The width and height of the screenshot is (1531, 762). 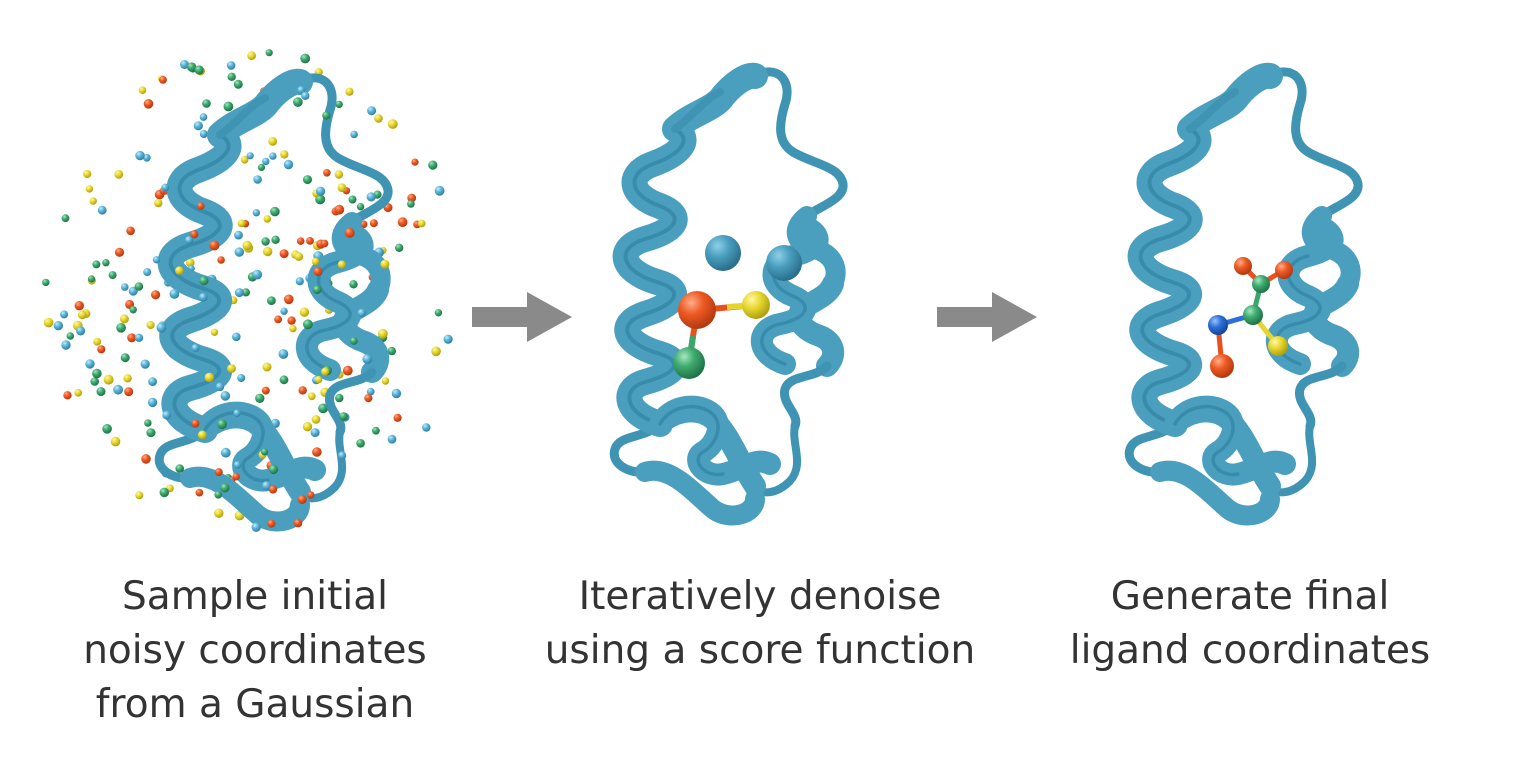 What do you see at coordinates (724, 294) in the screenshot?
I see `protein-ribbon-icon` at bounding box center [724, 294].